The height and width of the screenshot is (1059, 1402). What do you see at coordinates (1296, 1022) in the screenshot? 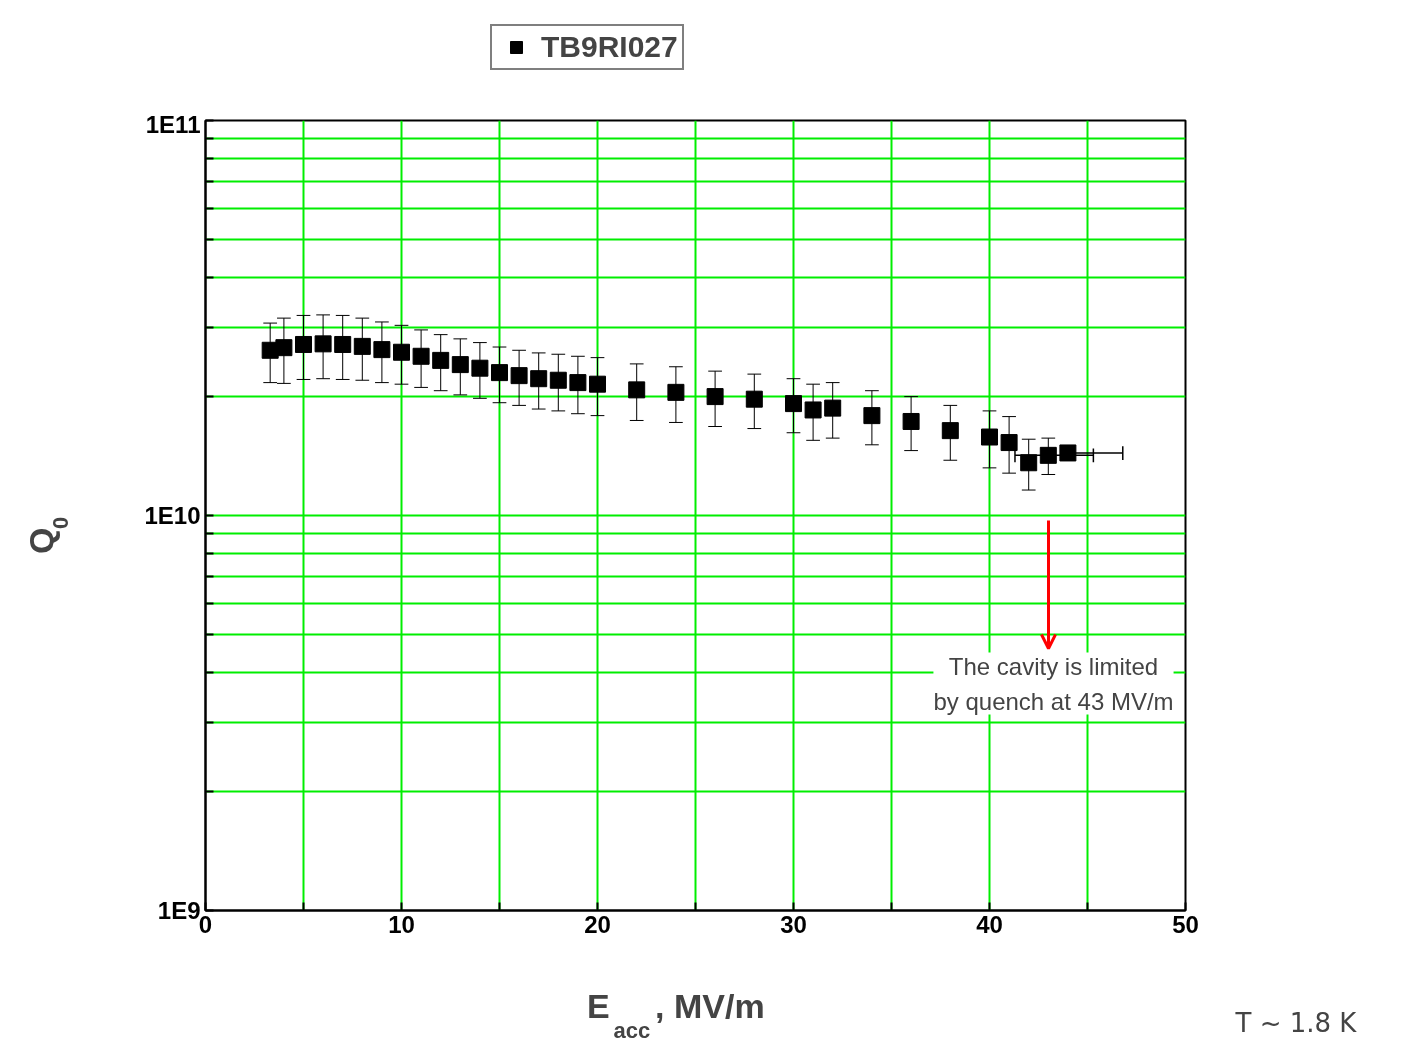
I see `text: T ~ 1.8 K` at bounding box center [1296, 1022].